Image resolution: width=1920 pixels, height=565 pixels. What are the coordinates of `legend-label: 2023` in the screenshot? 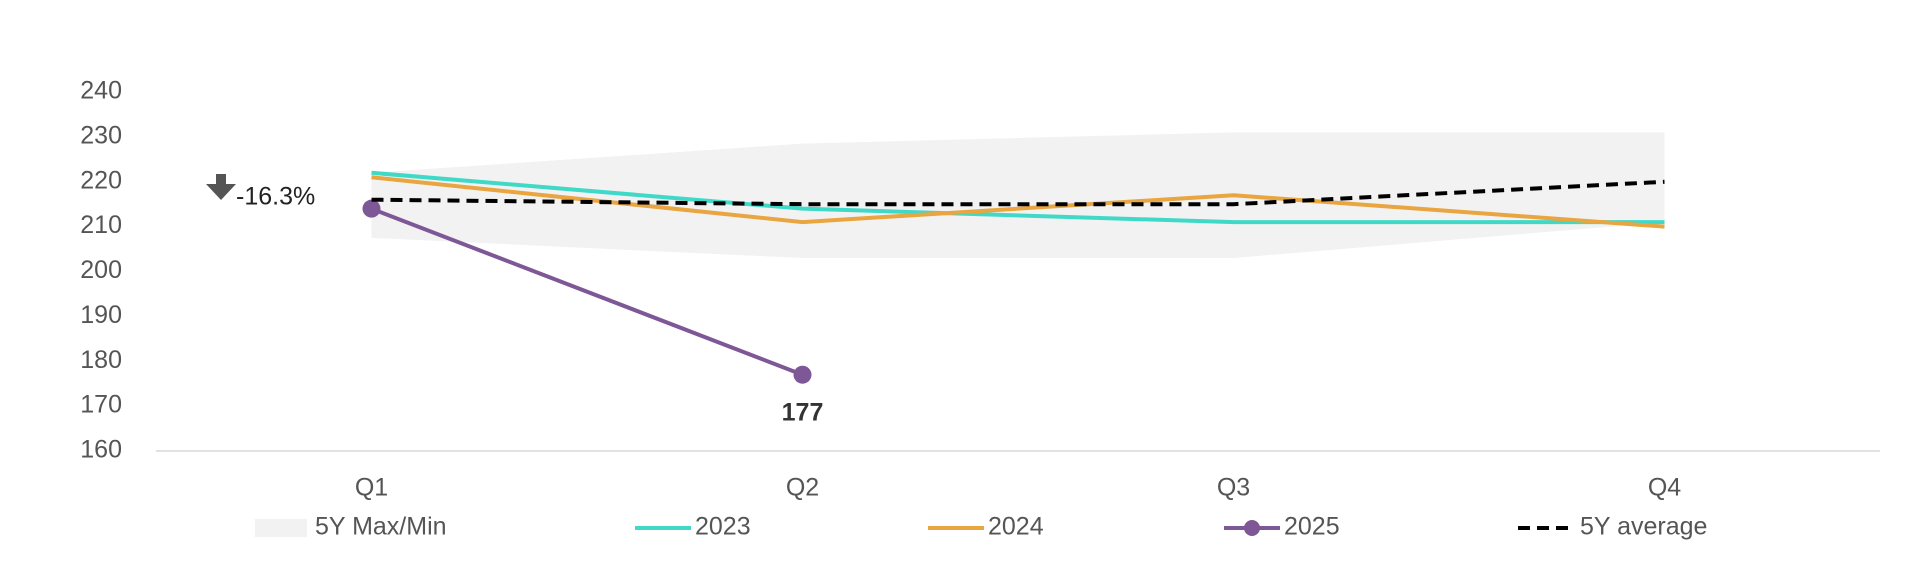 It's located at (723, 527).